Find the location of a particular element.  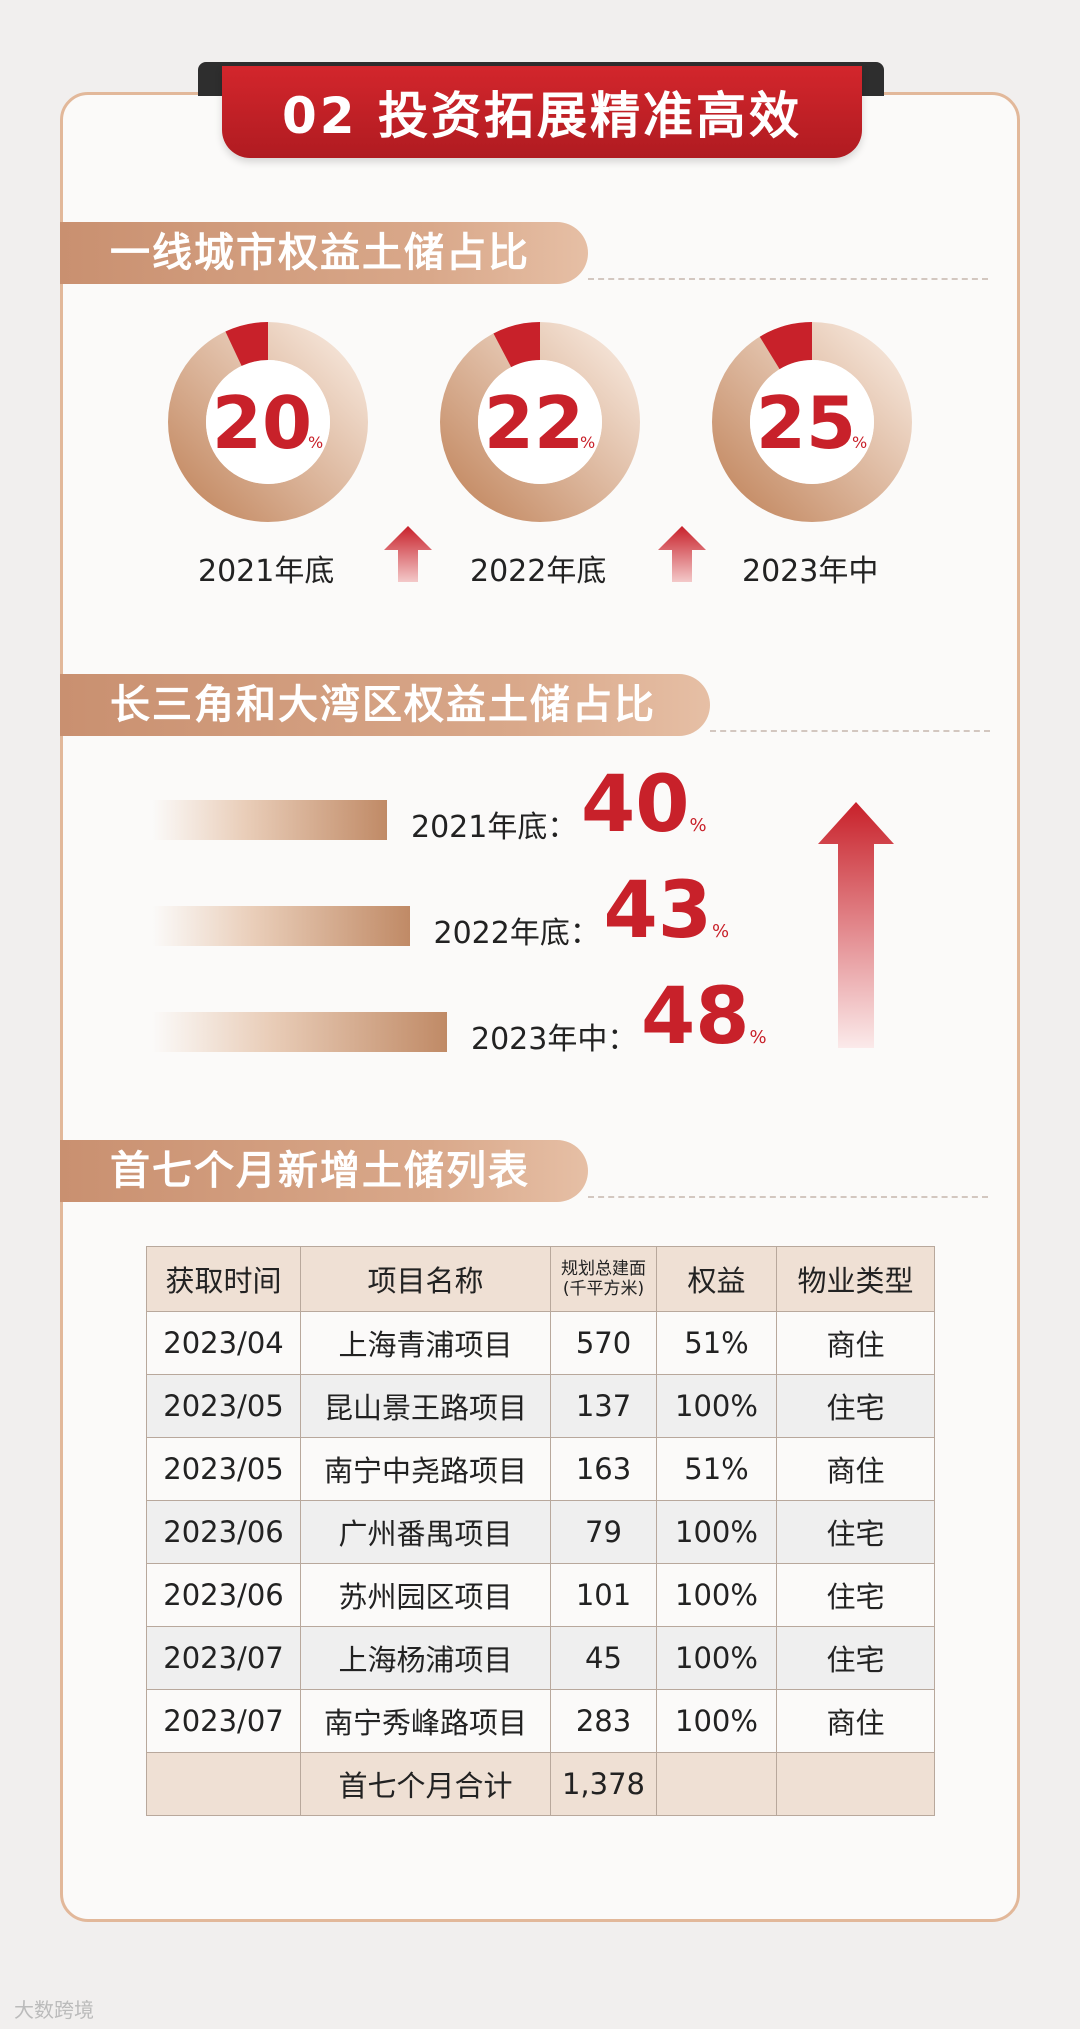

bar-value: 48% is located at coordinates (704, 1017).